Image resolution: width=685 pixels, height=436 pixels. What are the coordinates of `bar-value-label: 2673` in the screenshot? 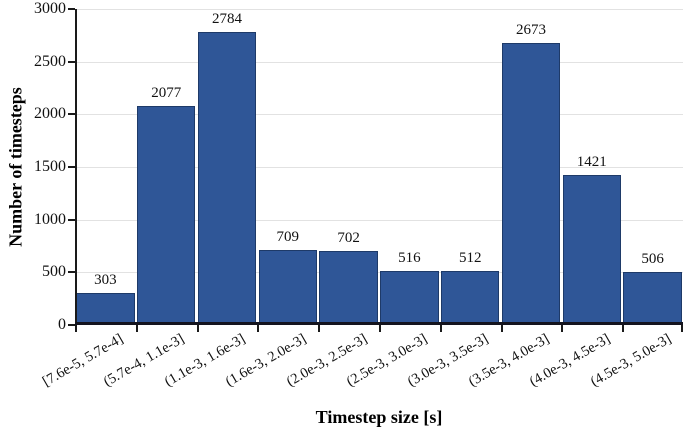 It's located at (530, 30).